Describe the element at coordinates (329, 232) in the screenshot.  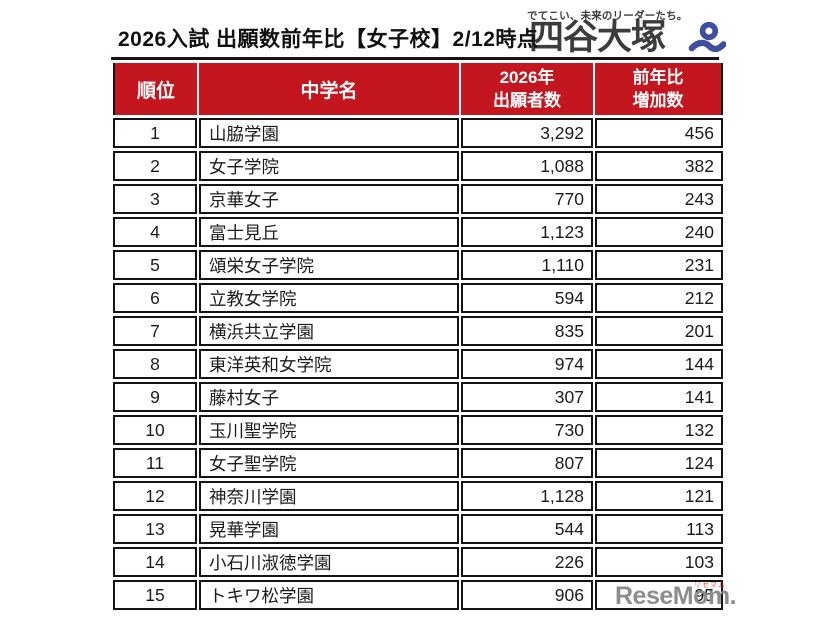
I see `cell-school-name: 富士見丘` at that location.